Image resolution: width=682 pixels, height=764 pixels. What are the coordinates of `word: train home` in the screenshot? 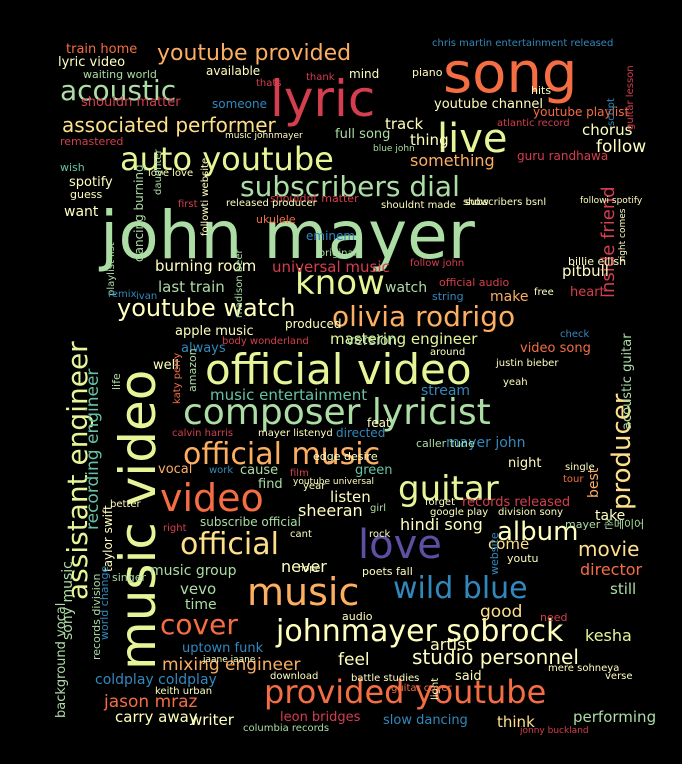 It's located at (101, 49).